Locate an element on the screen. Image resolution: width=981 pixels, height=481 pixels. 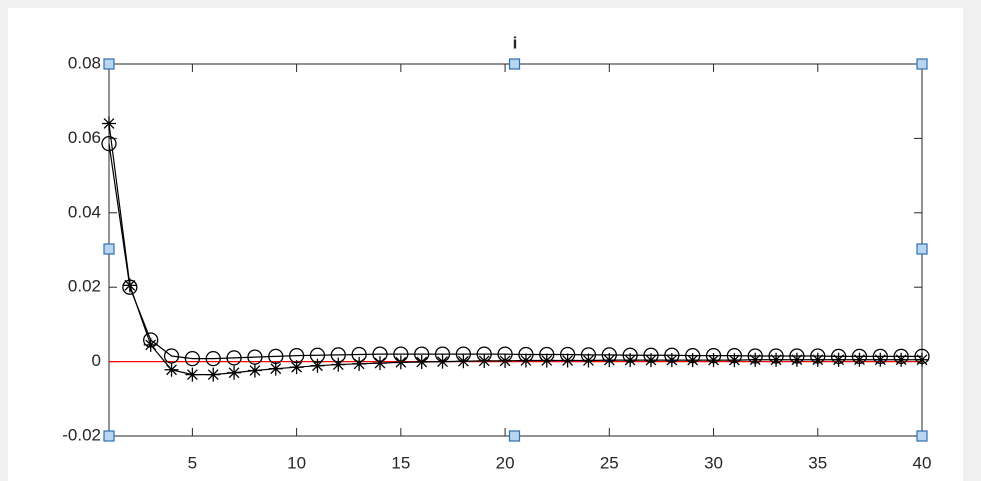
x-tick-label: 10 is located at coordinates (296, 462).